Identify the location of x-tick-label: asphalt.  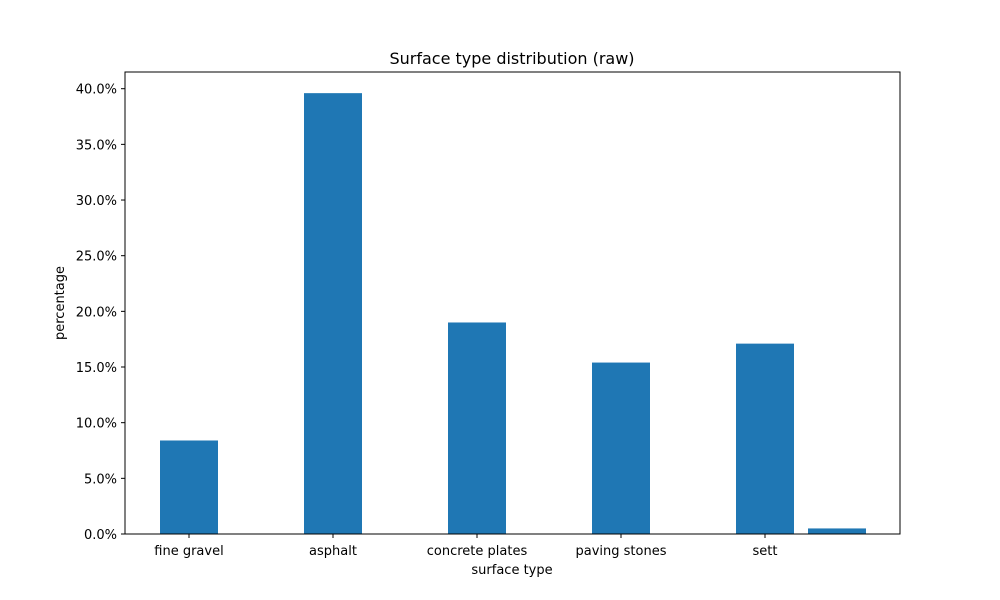
(333, 551).